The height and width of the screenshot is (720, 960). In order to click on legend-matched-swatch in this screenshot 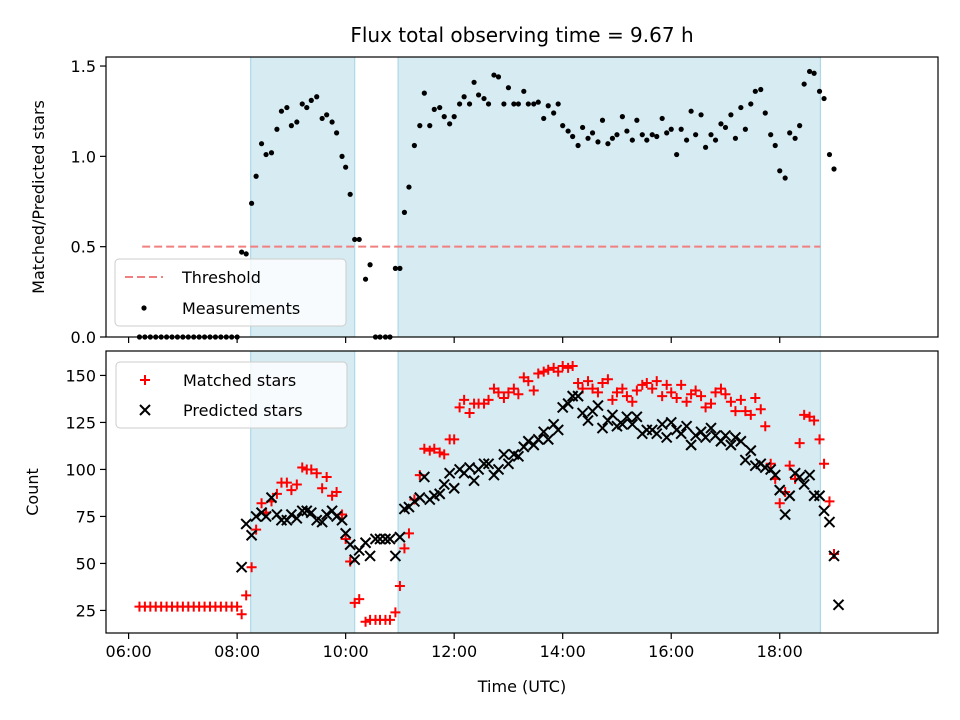, I will do `click(145, 380)`.